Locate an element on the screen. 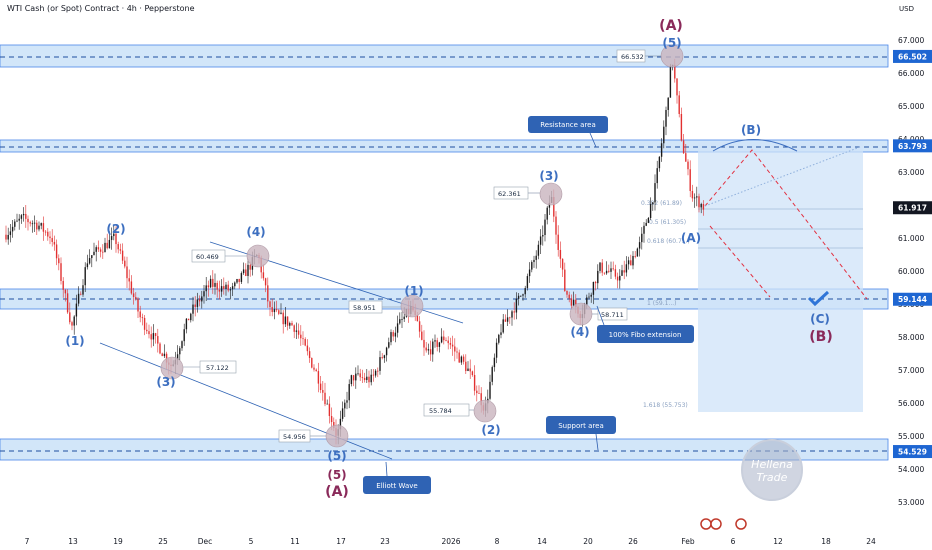 This screenshot has width=932, height=550. price-badges: 66.502 63.793 61.917 59.144 54.529 is located at coordinates (912, 254).